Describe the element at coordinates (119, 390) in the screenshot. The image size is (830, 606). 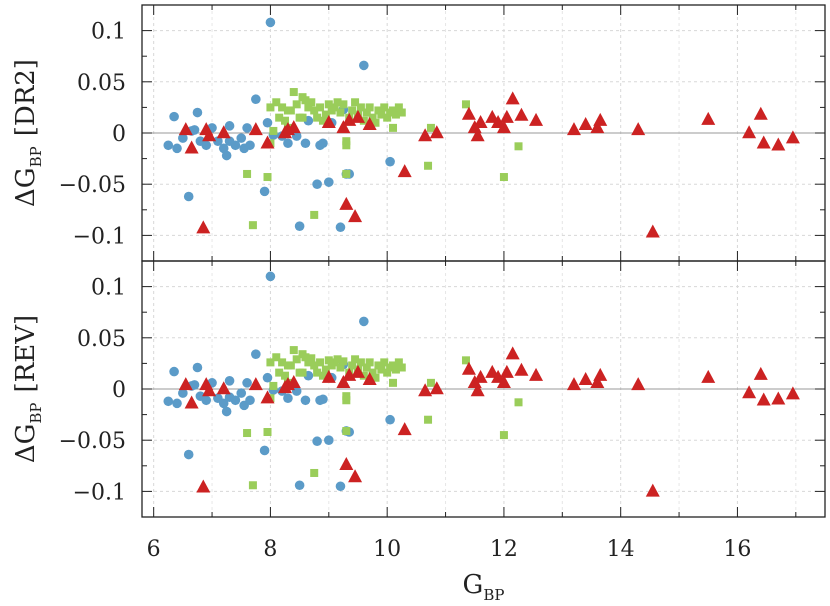
I see `y-tick-label: 0` at that location.